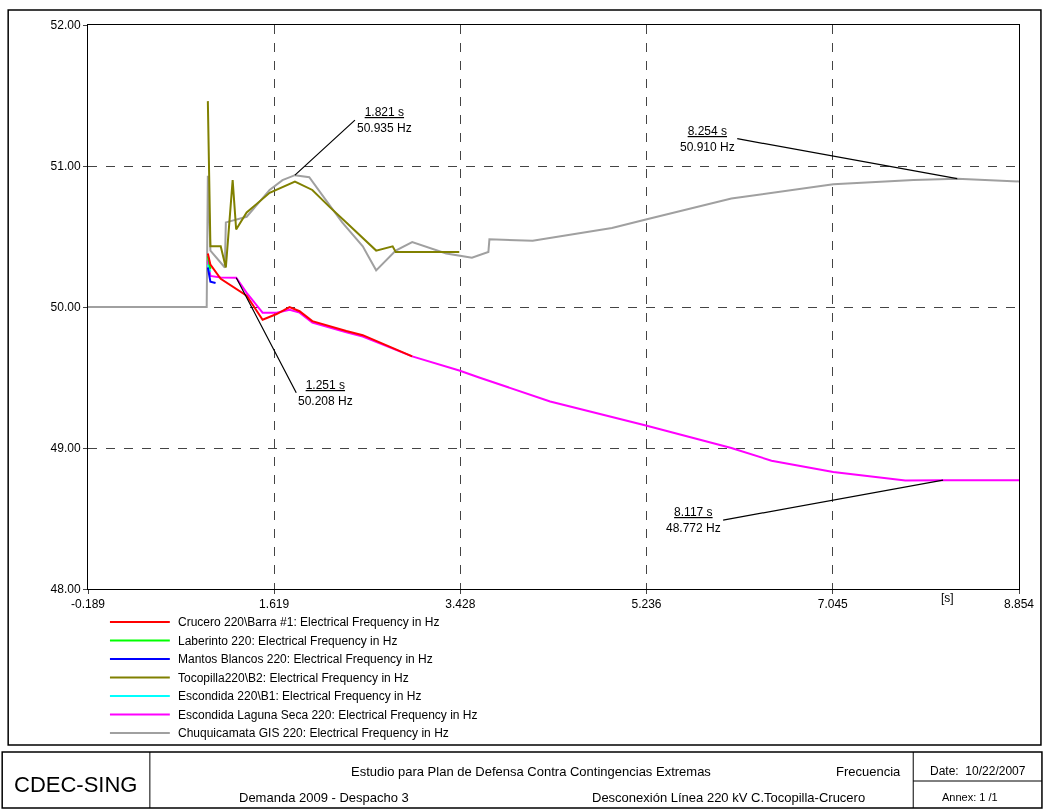  What do you see at coordinates (947, 598) in the screenshot?
I see `x-axis-title: [s]` at bounding box center [947, 598].